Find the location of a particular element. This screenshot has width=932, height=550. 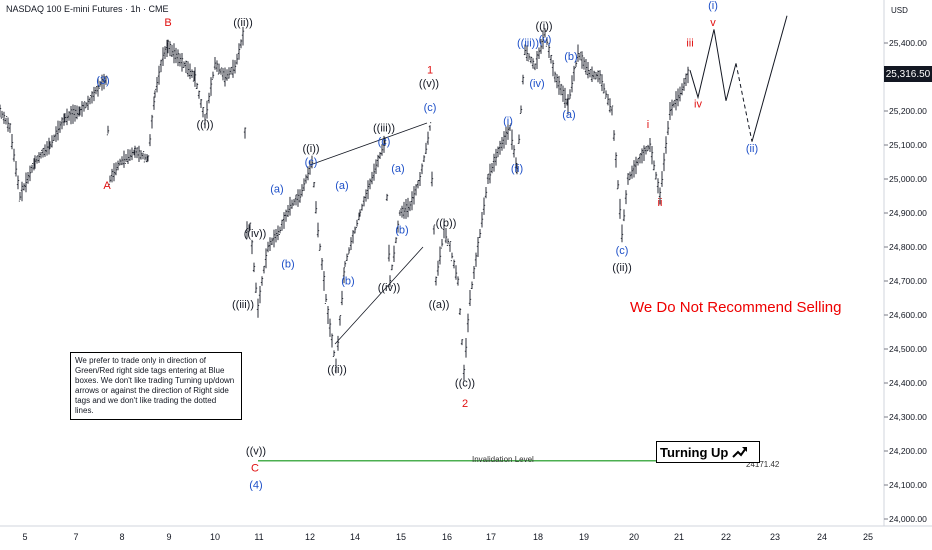

triangle-upper-line is located at coordinates (368, 144).